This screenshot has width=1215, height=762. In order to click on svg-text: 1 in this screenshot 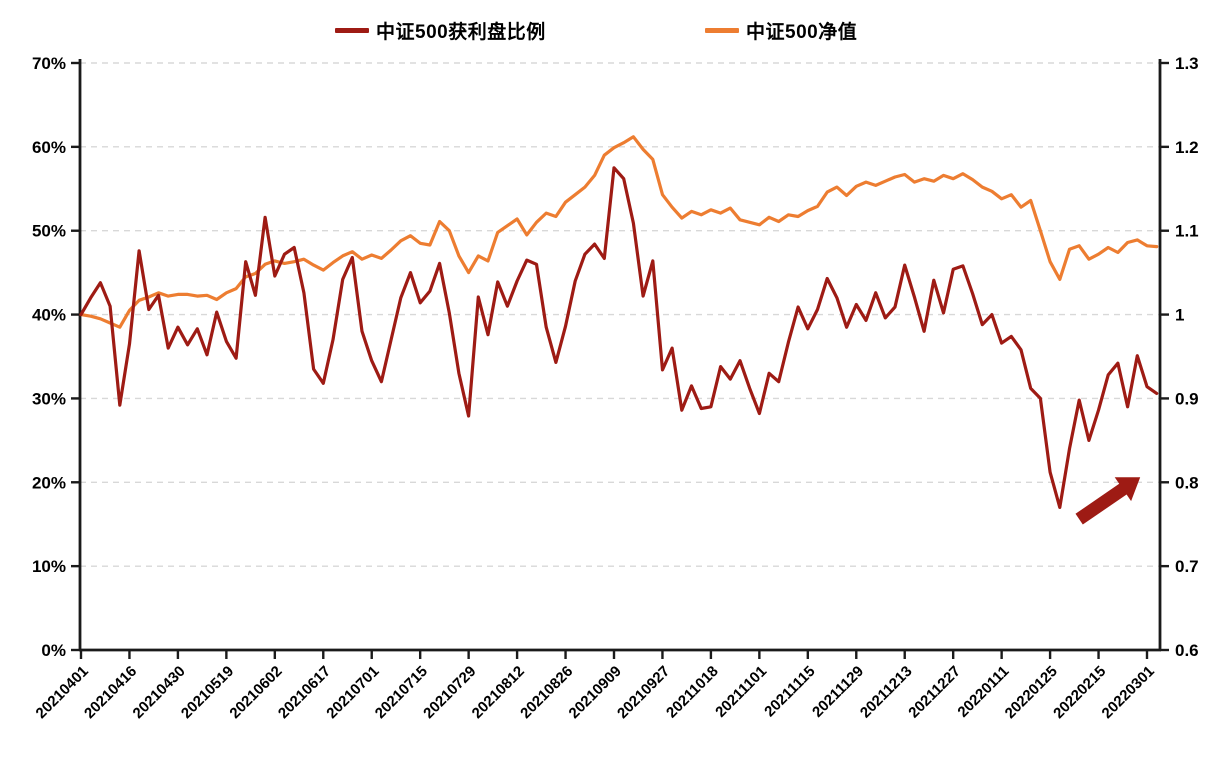, I will do `click(1179, 315)`.